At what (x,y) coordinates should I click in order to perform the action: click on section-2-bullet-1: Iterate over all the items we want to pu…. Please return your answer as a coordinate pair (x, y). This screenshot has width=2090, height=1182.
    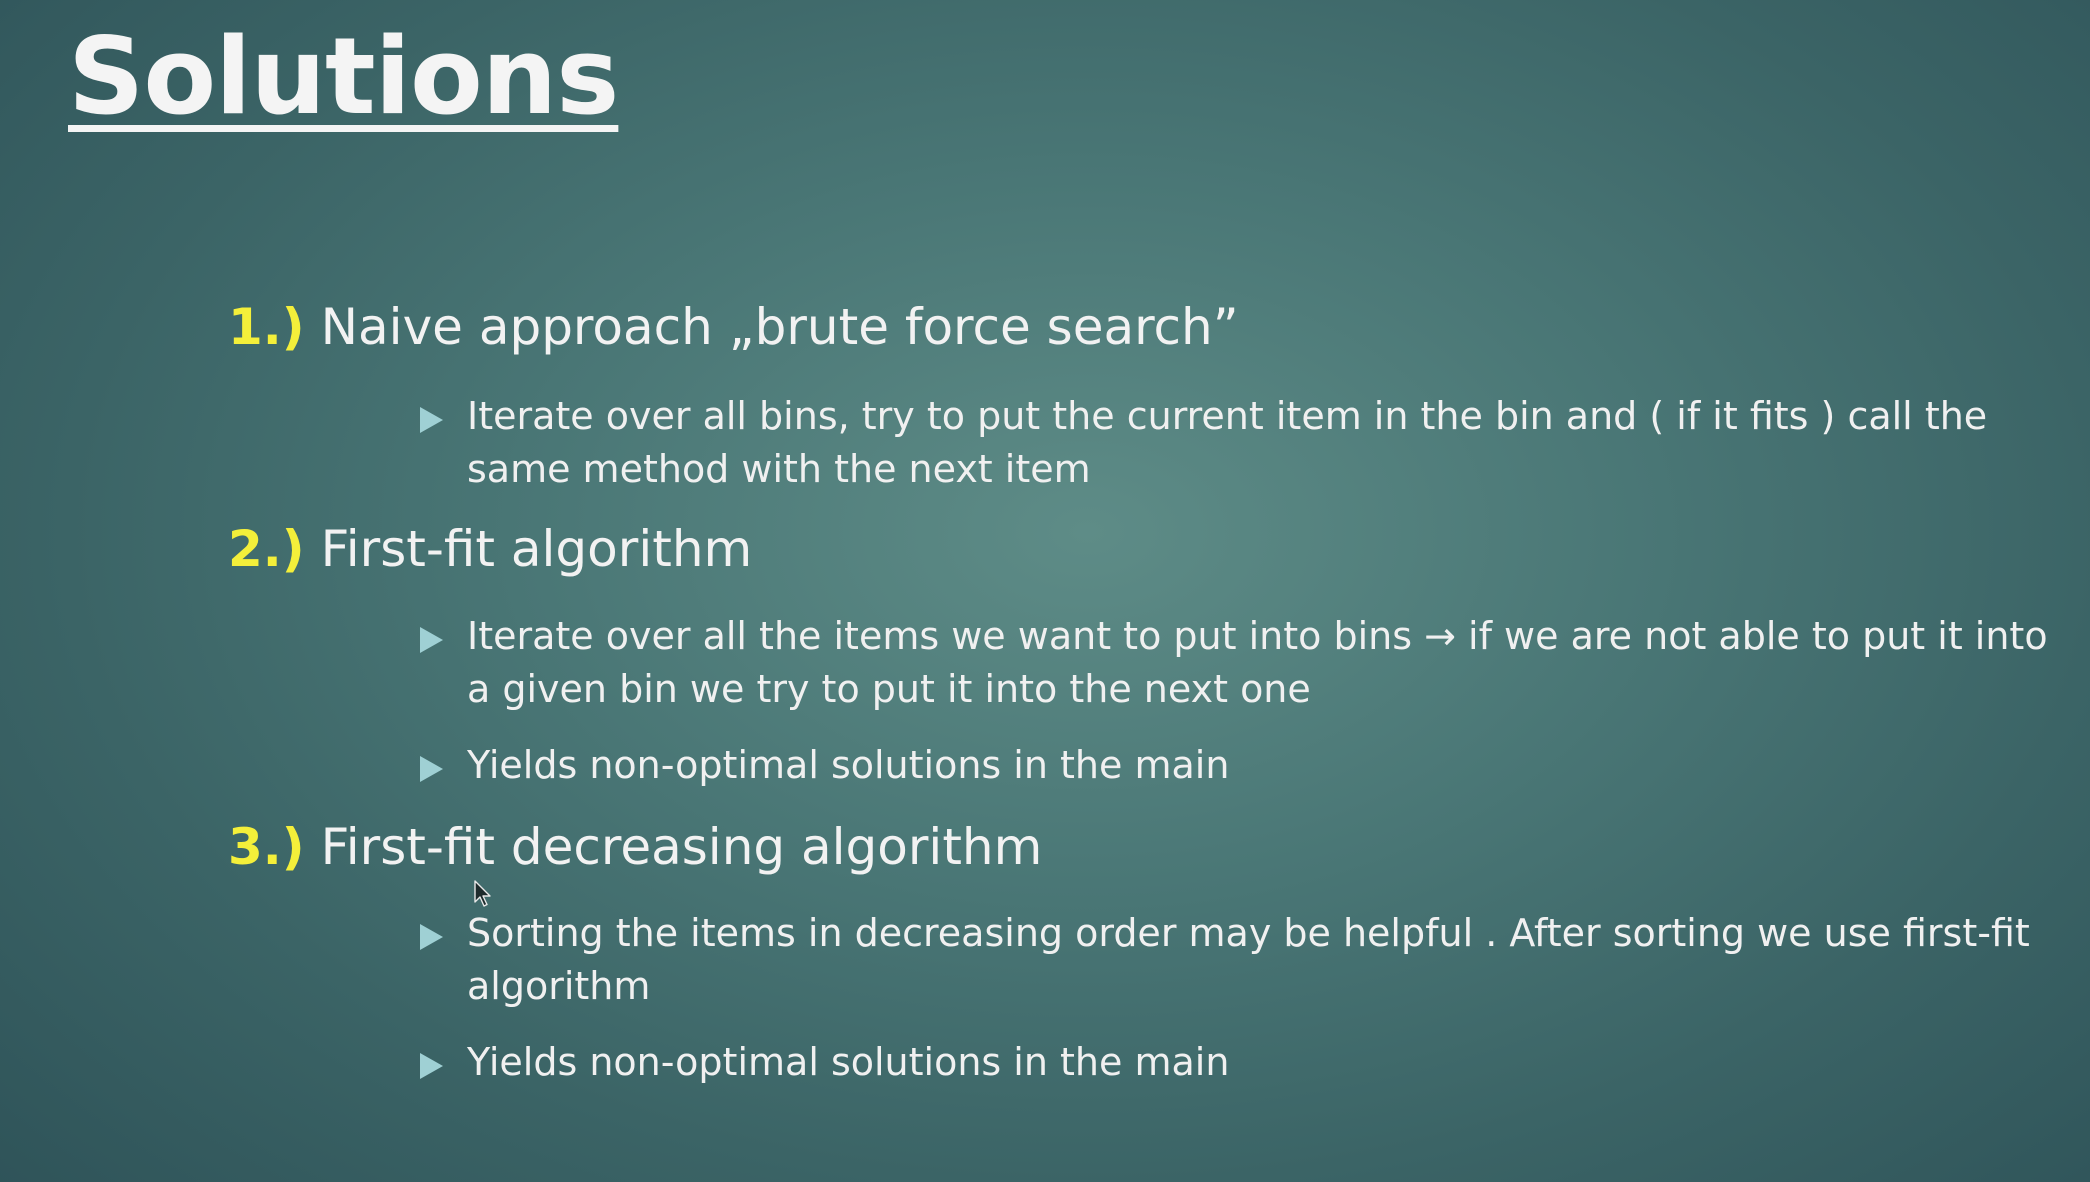
    Looking at the image, I should click on (1235, 663).